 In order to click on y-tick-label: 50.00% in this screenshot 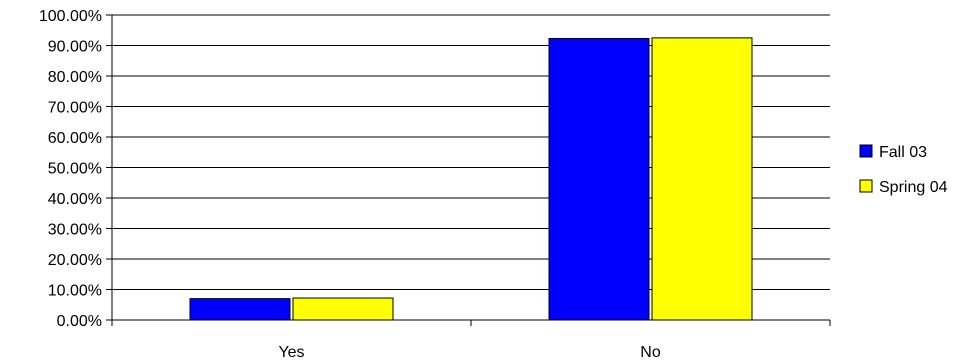, I will do `click(75, 169)`.